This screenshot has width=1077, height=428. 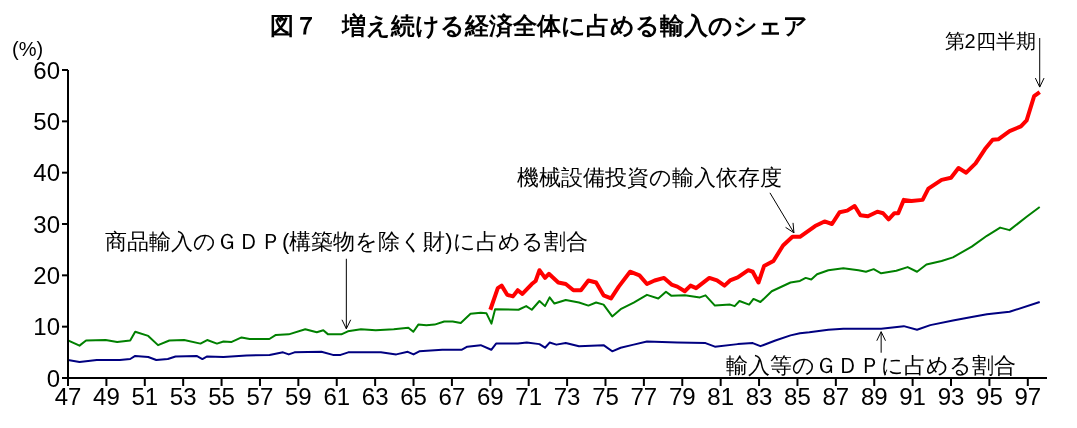 I want to click on x-tick-label: 53, so click(x=183, y=397).